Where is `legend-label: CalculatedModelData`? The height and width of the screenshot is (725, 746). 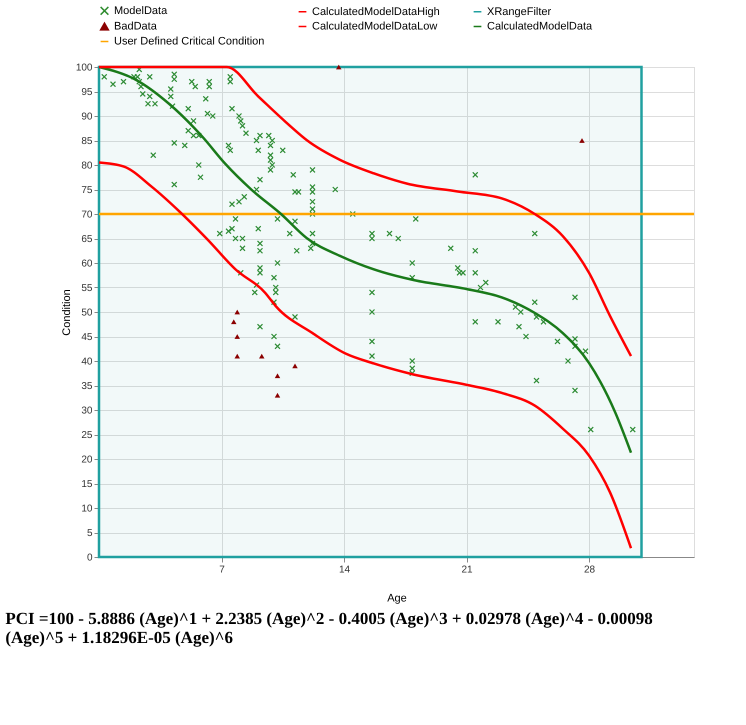 legend-label: CalculatedModelData is located at coordinates (540, 26).